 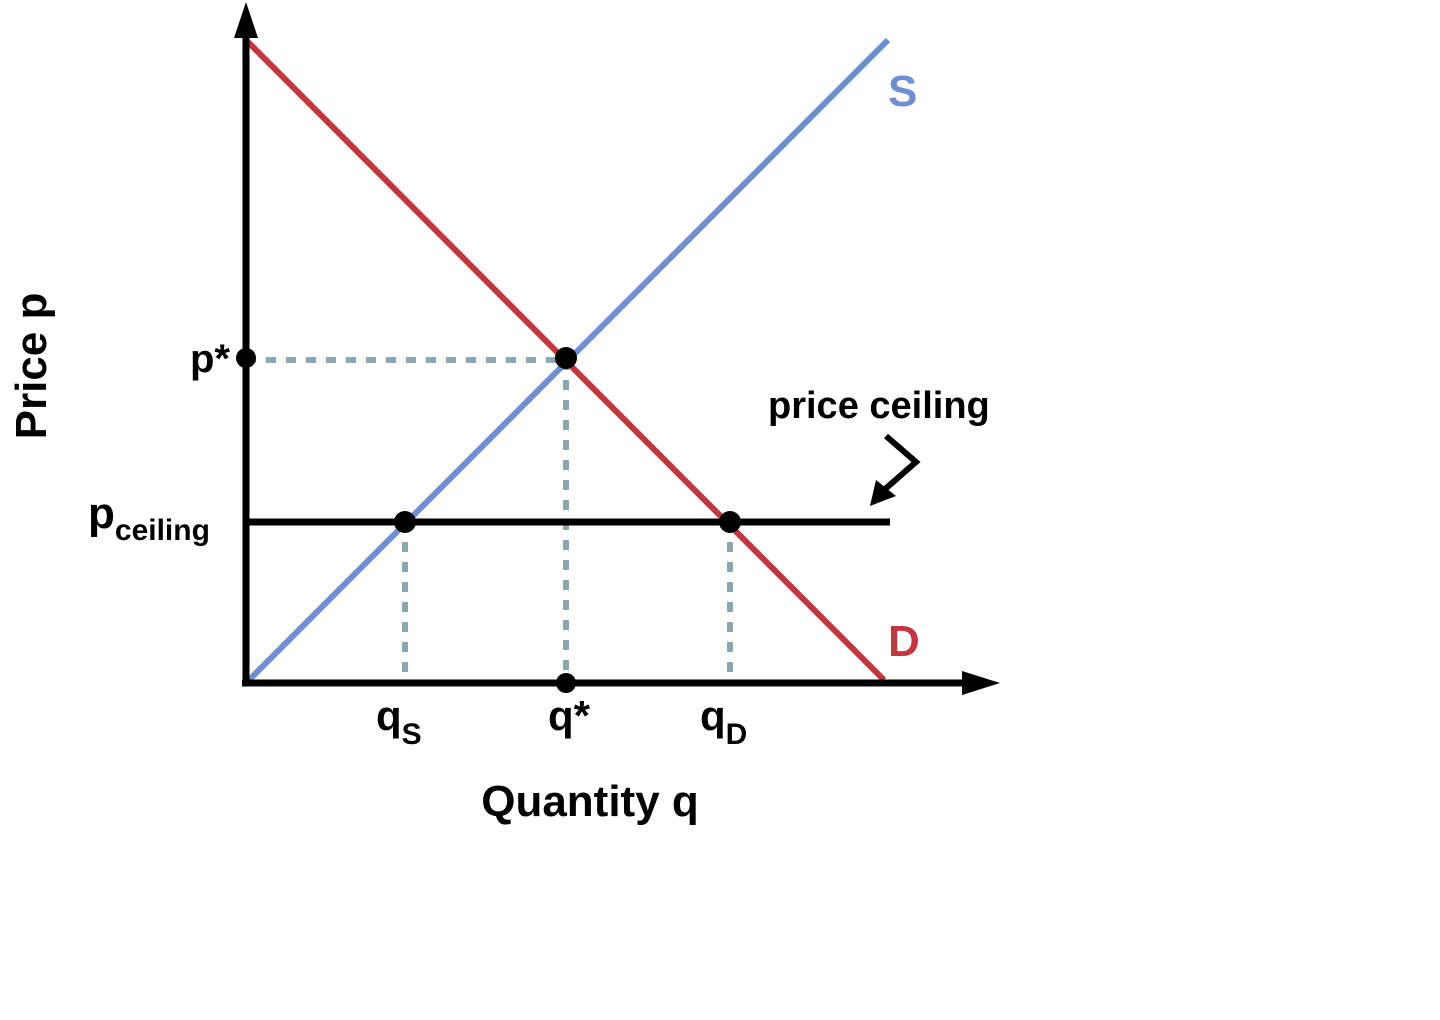 What do you see at coordinates (405, 522) in the screenshot?
I see `ceiling-supply-point` at bounding box center [405, 522].